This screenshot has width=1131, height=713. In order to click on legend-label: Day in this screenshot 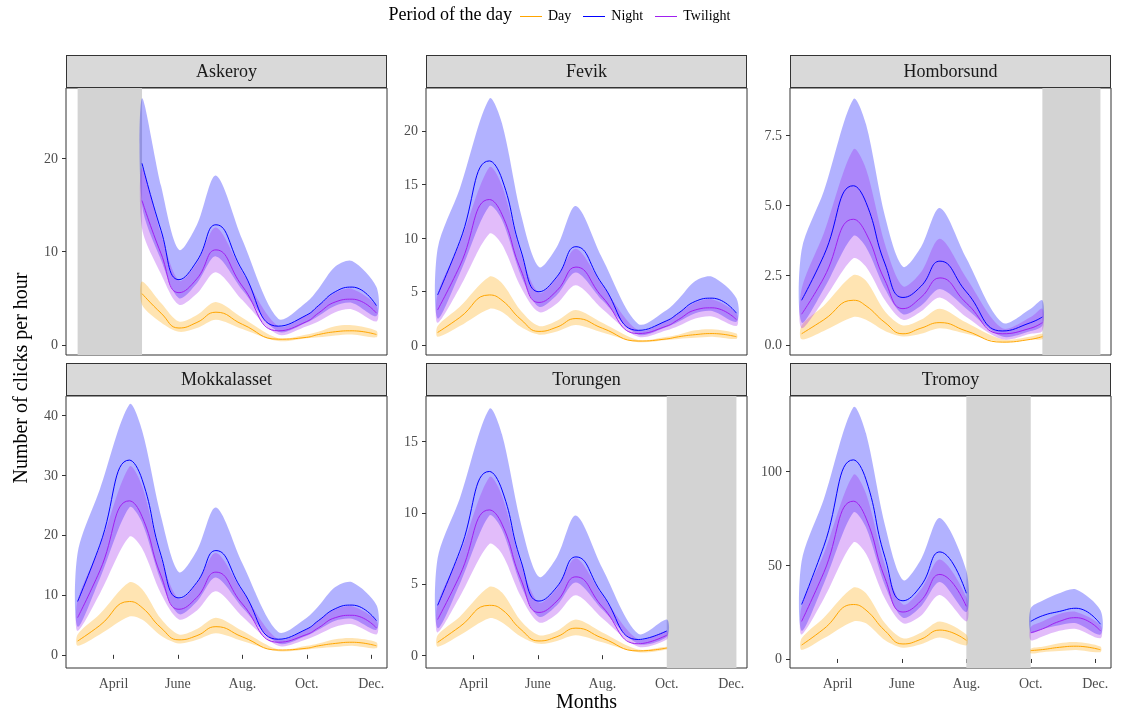, I will do `click(559, 16)`.